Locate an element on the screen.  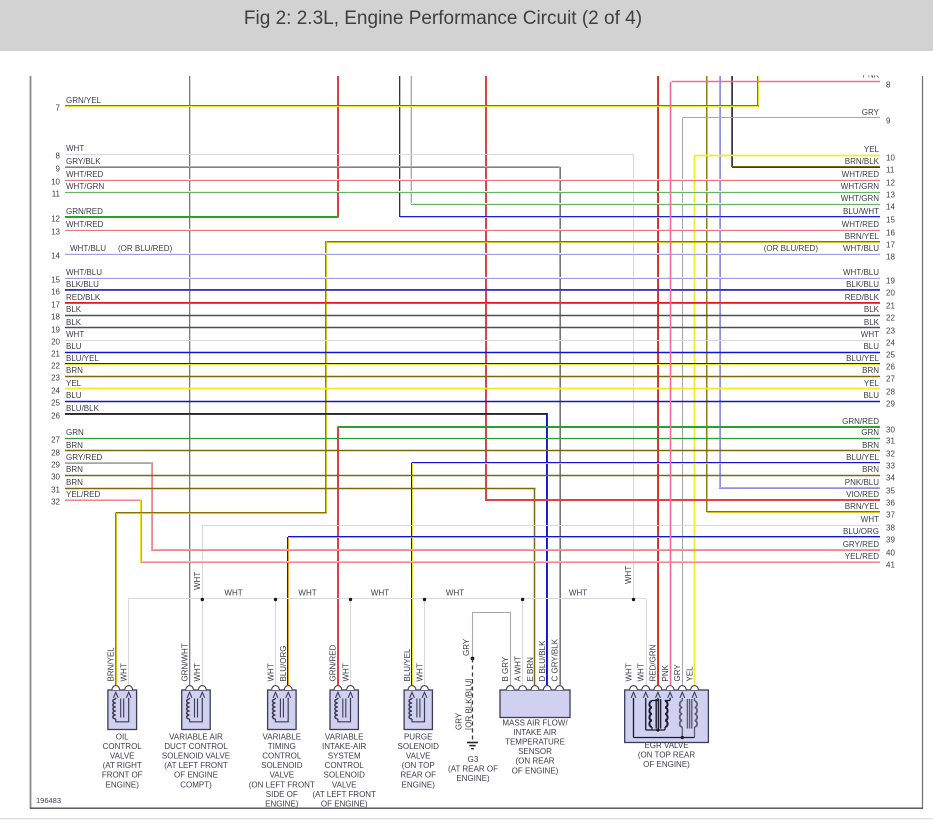
svg-text: VARIABLE AIR is located at coordinates (196, 737).